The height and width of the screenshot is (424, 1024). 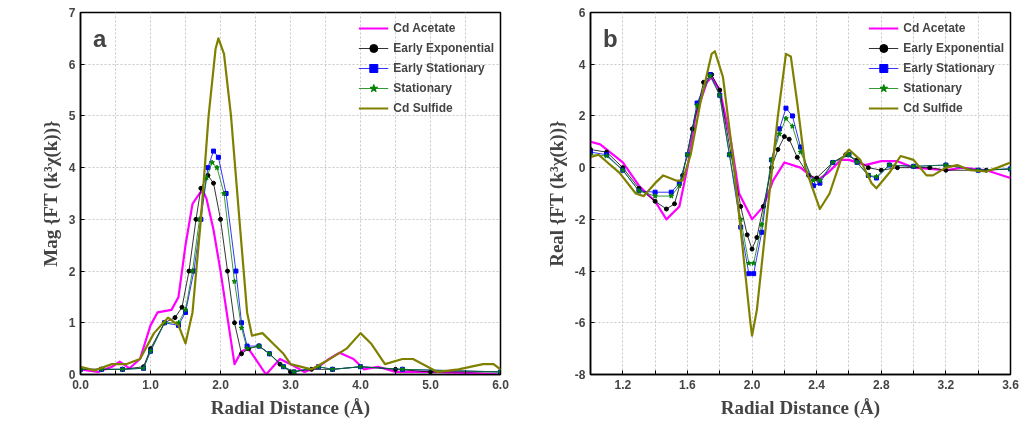 What do you see at coordinates (361, 384) in the screenshot?
I see `x-tick-label: 4.0` at bounding box center [361, 384].